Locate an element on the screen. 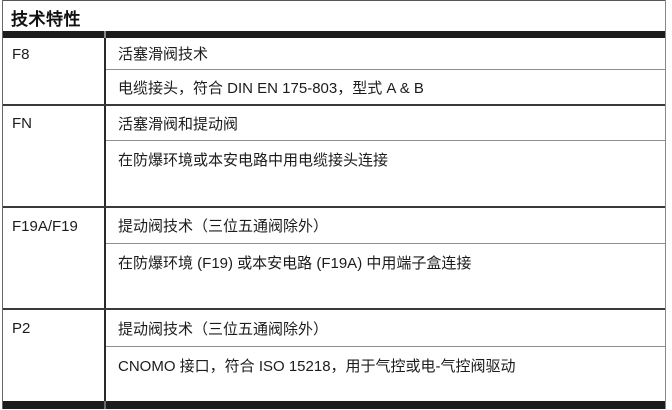  header-heavy-rule is located at coordinates (334, 34).